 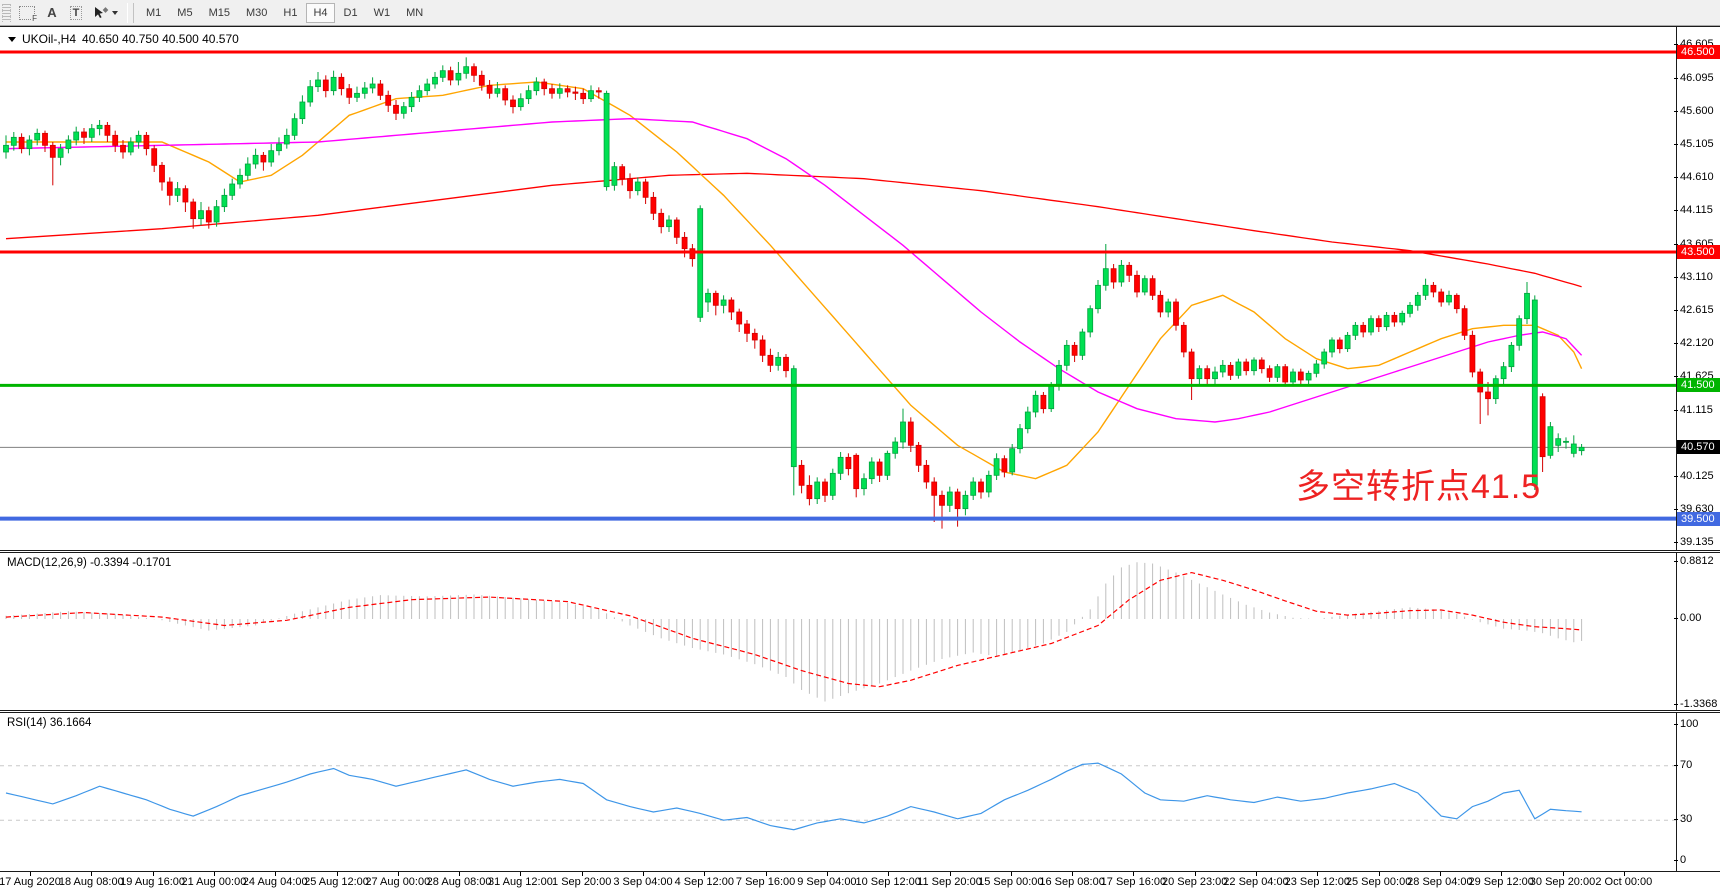 I want to click on time-axis-label: 15 Sep 00:00, so click(x=1011, y=882).